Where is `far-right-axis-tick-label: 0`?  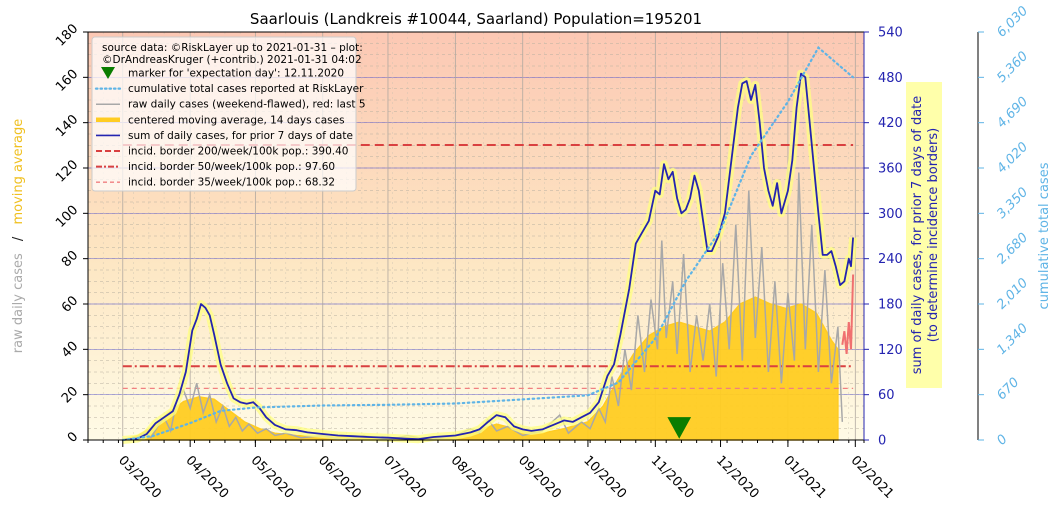
far-right-axis-tick-label: 0 is located at coordinates (1002, 440).